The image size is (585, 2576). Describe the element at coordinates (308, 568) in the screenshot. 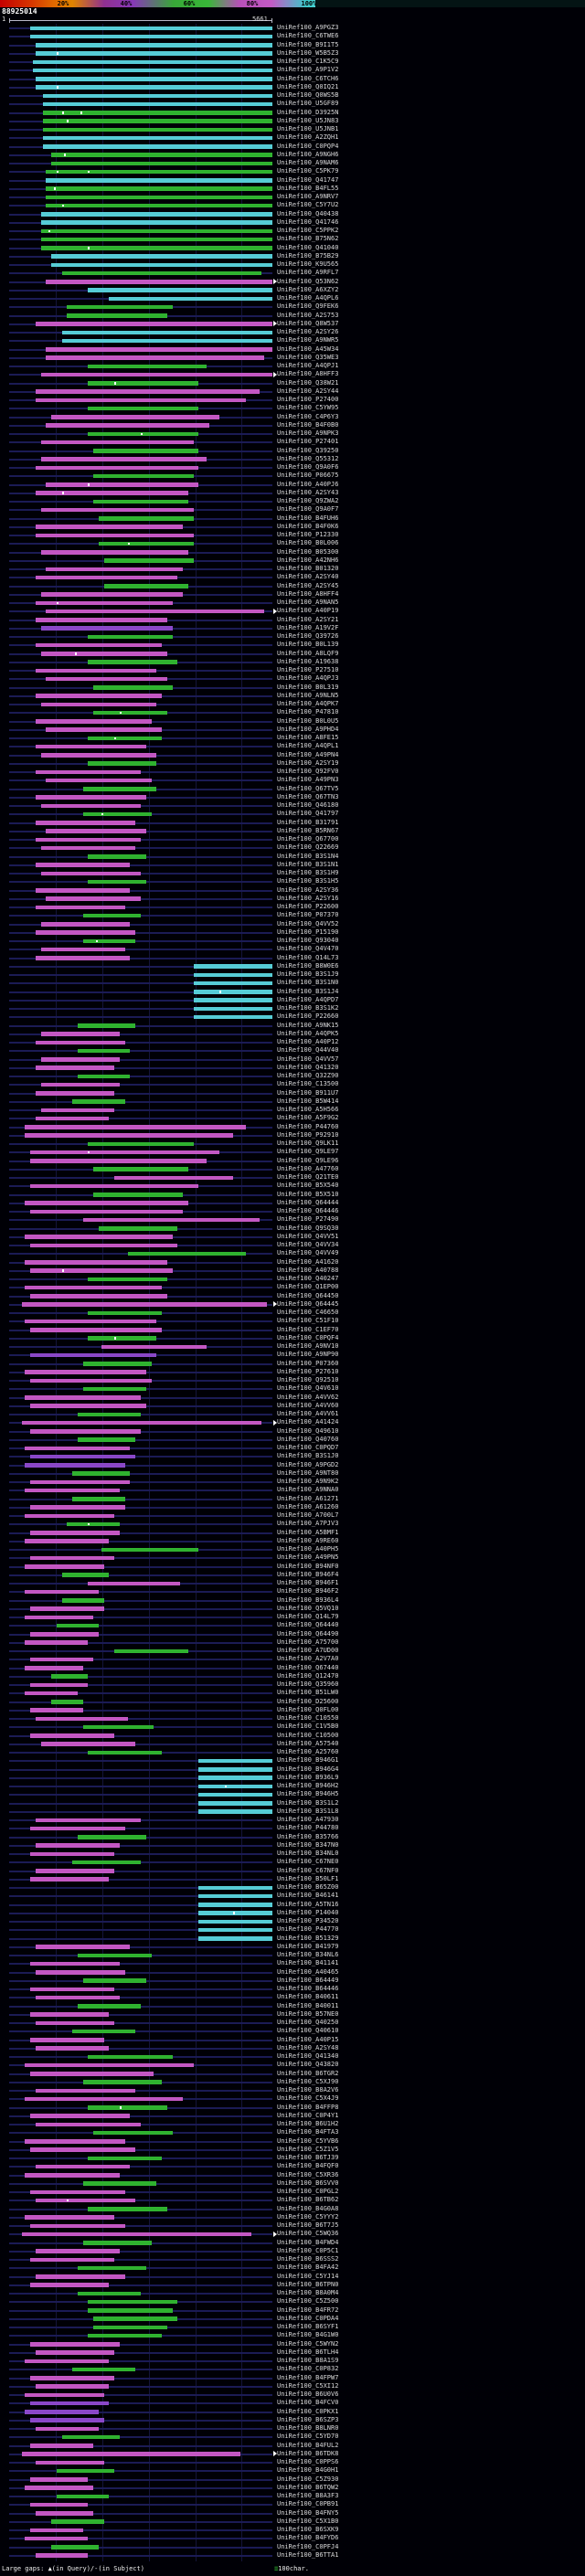

I see `hit-label: UniRef100_B01320` at that location.